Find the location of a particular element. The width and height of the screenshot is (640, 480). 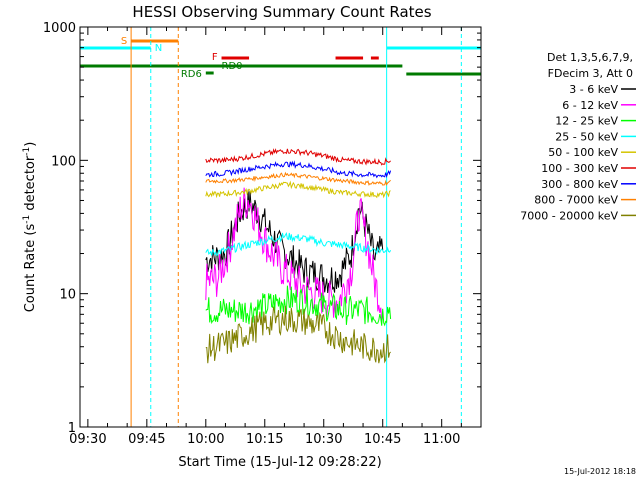

flare-flag-label: F is located at coordinates (215, 57).